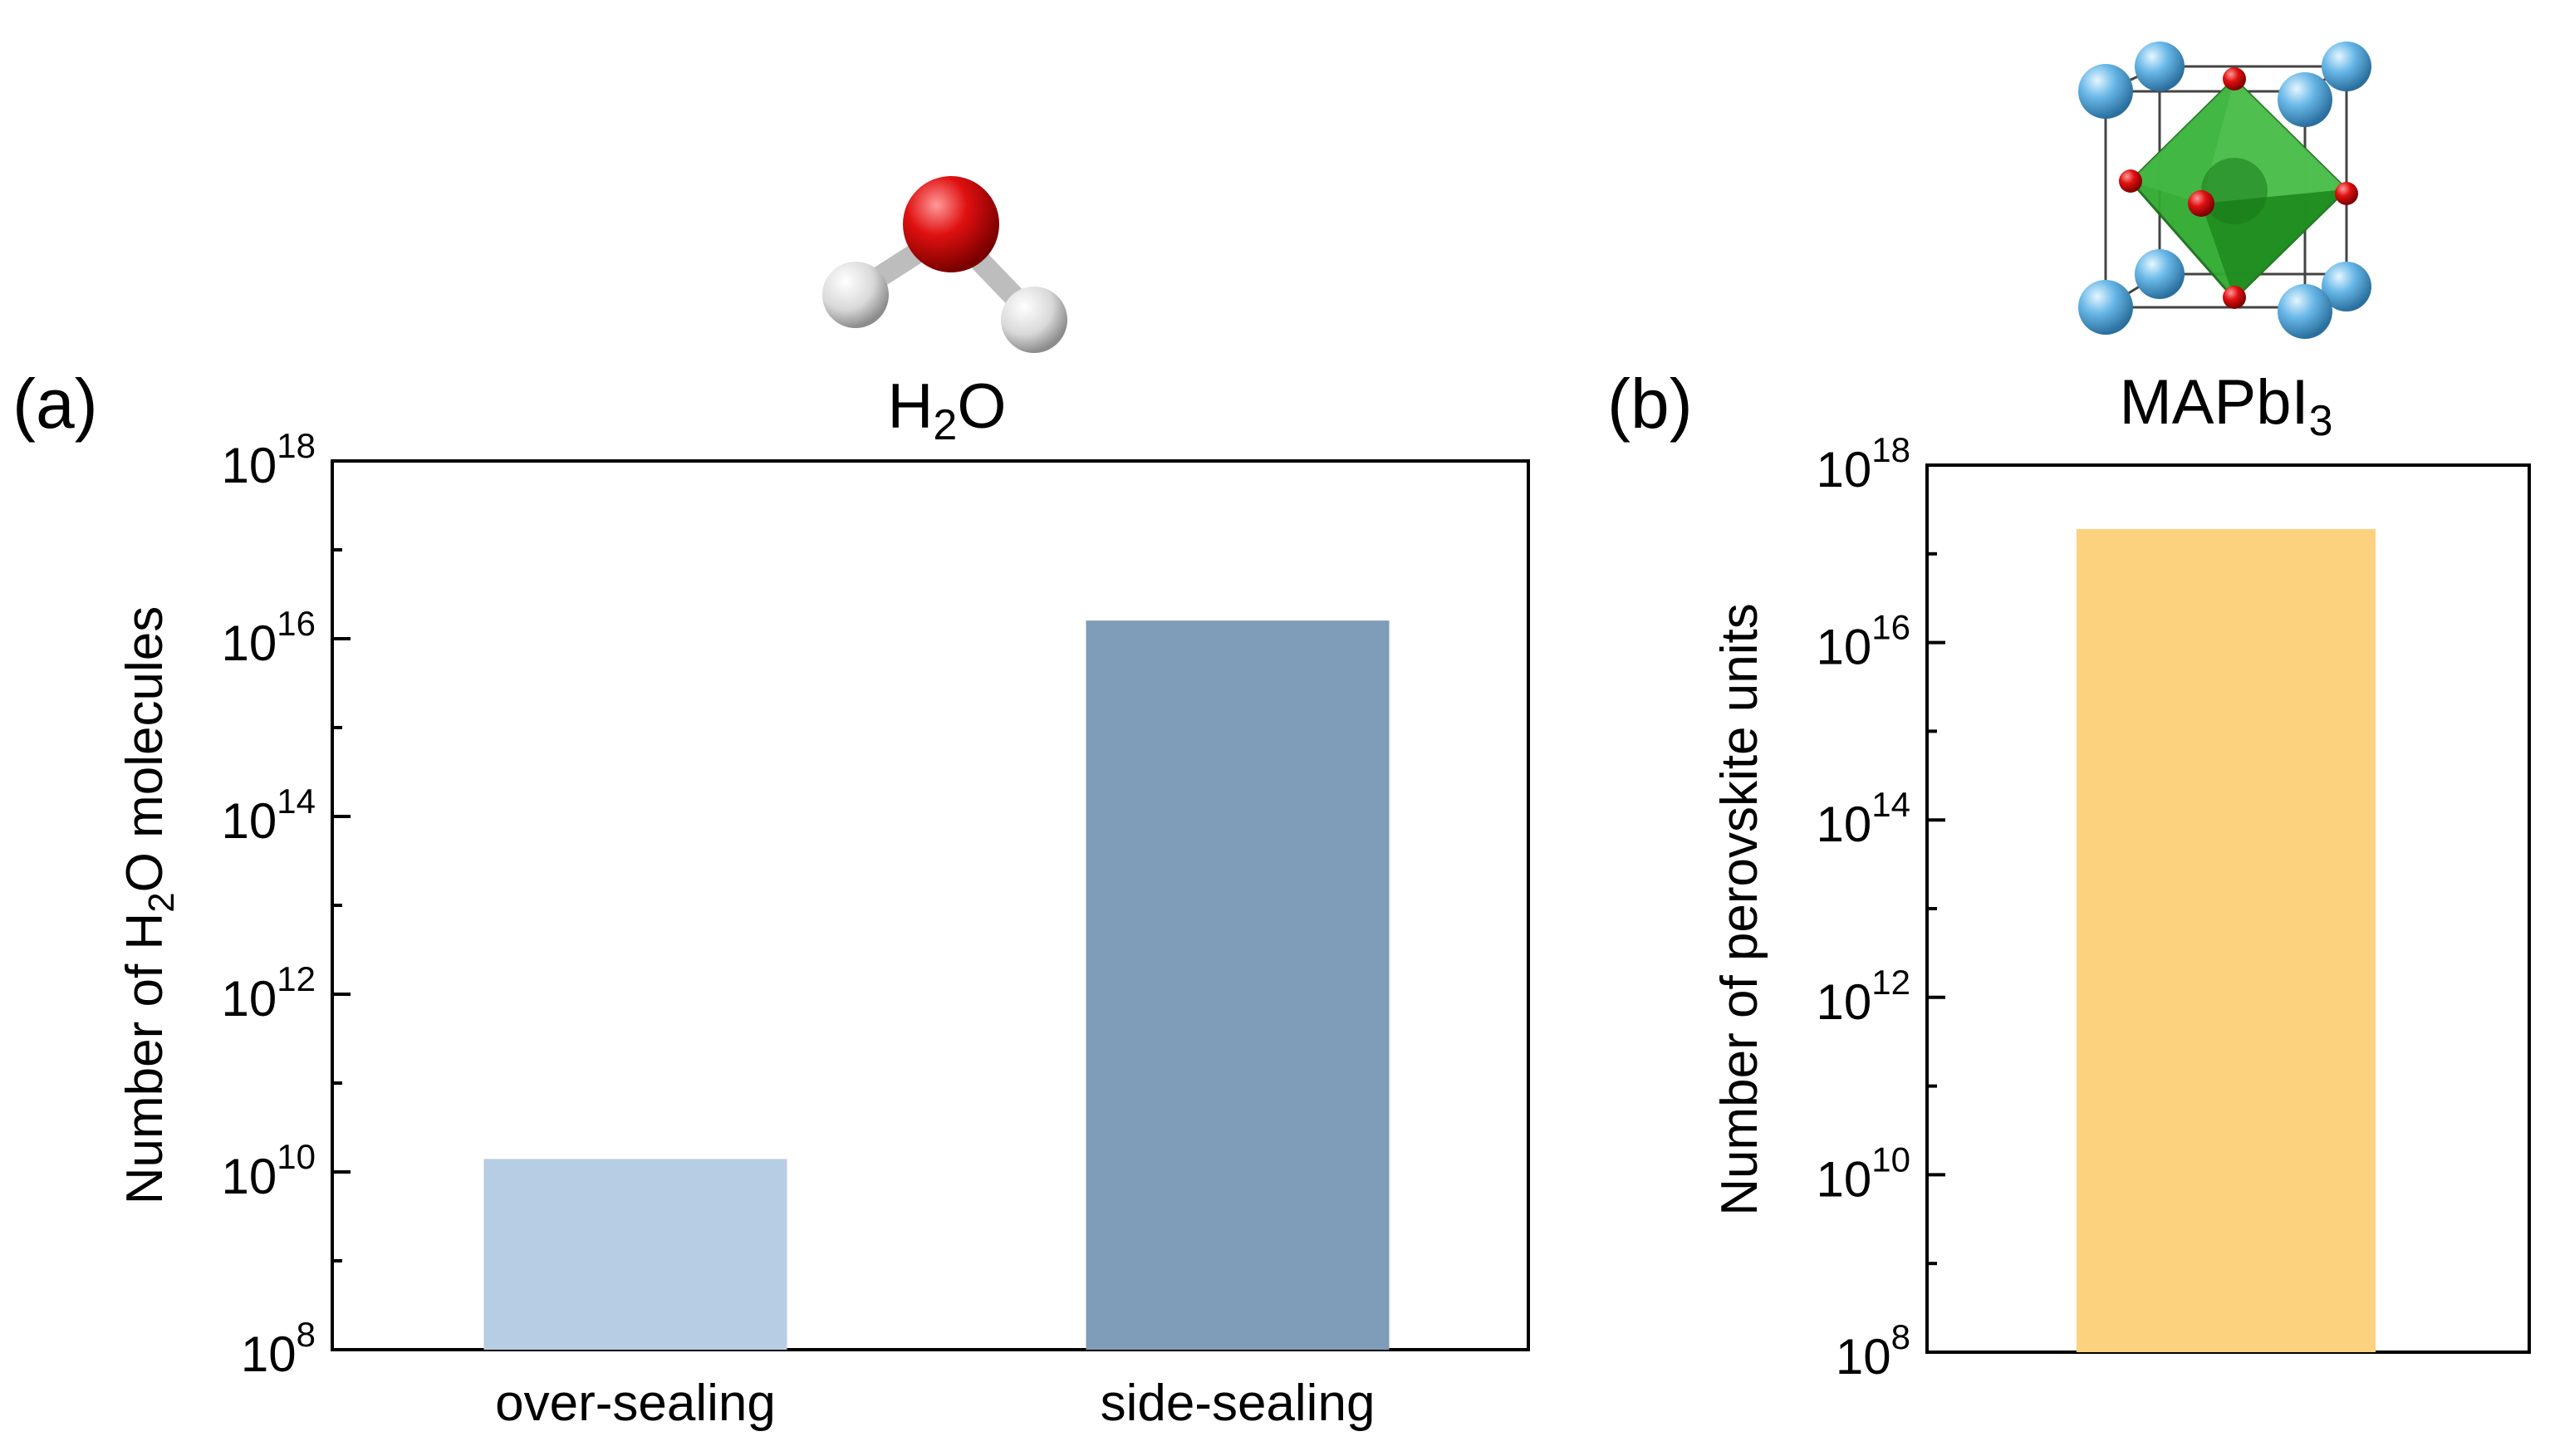 Image resolution: width=2550 pixels, height=1456 pixels. I want to click on bars-b, so click(2226, 940).